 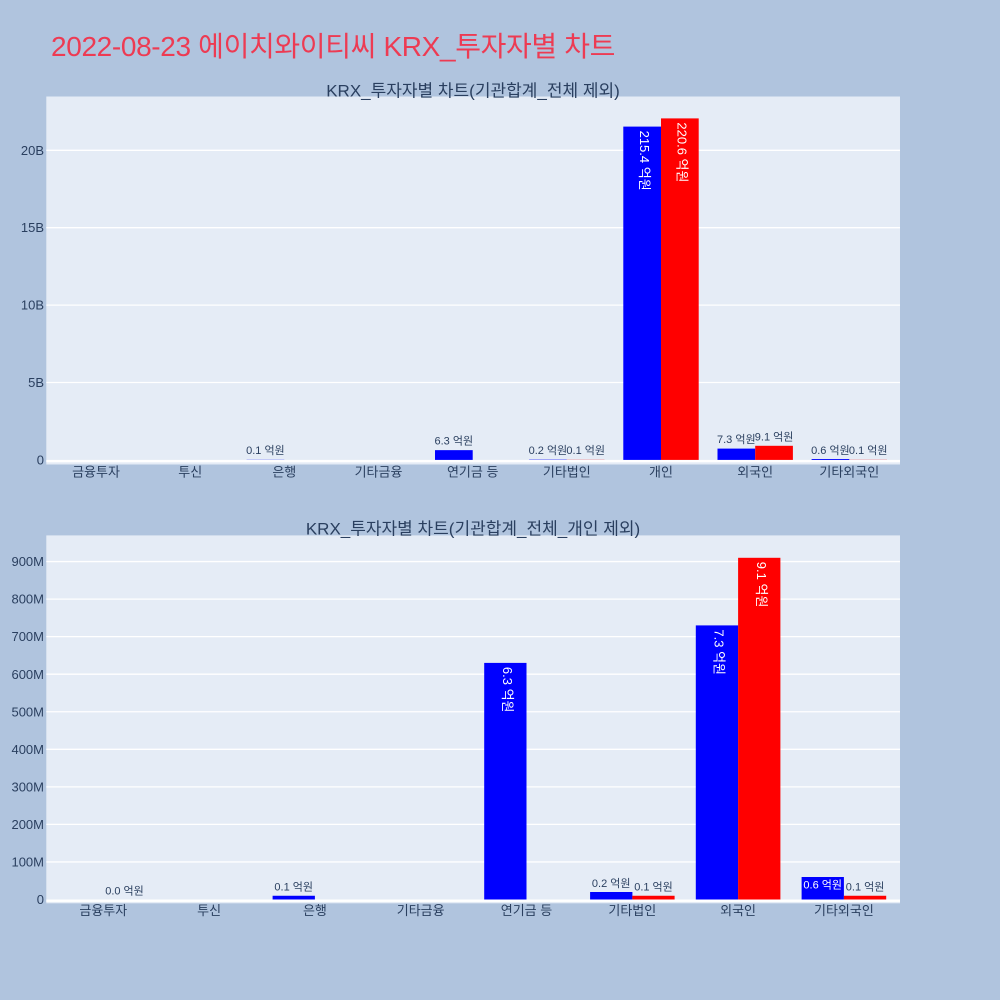 I want to click on svg-text: 215.4 억원, so click(x=644, y=161).